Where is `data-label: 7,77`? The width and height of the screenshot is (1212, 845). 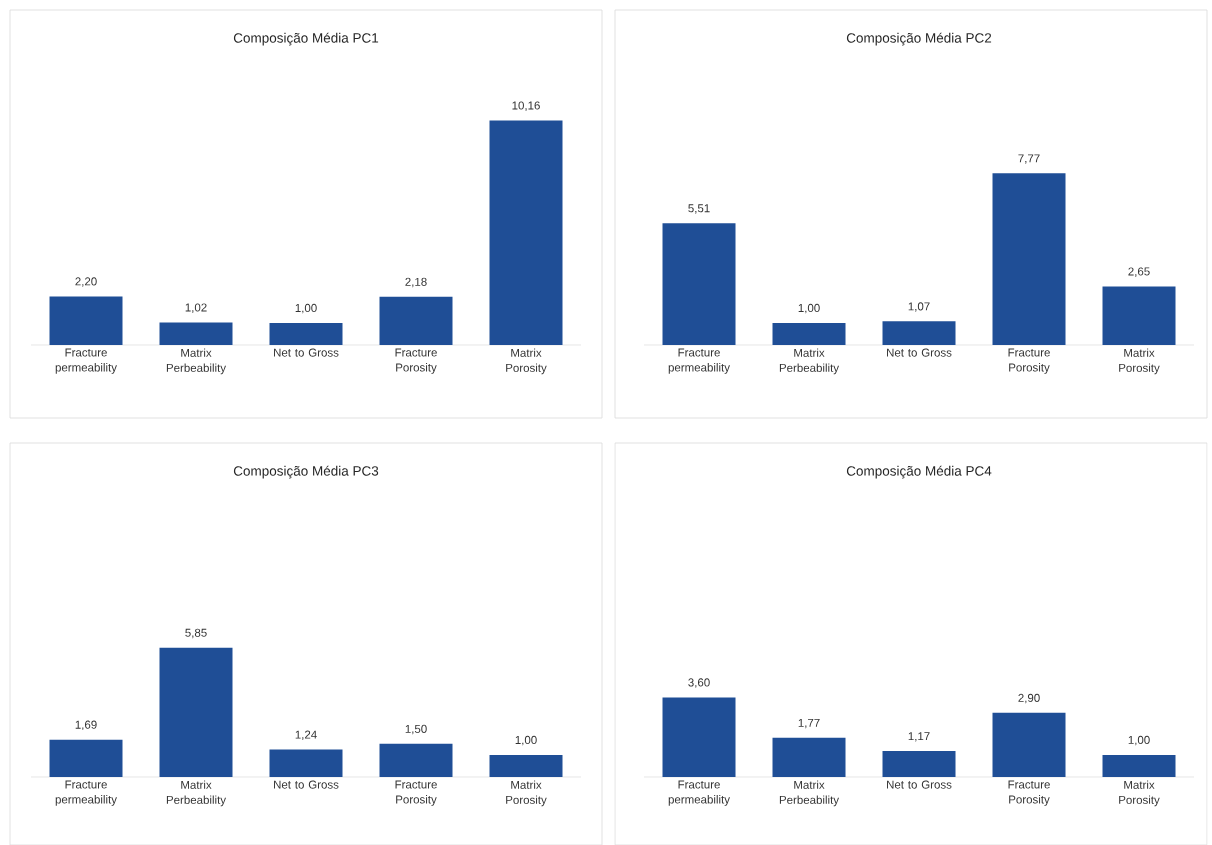
data-label: 7,77 is located at coordinates (1029, 159).